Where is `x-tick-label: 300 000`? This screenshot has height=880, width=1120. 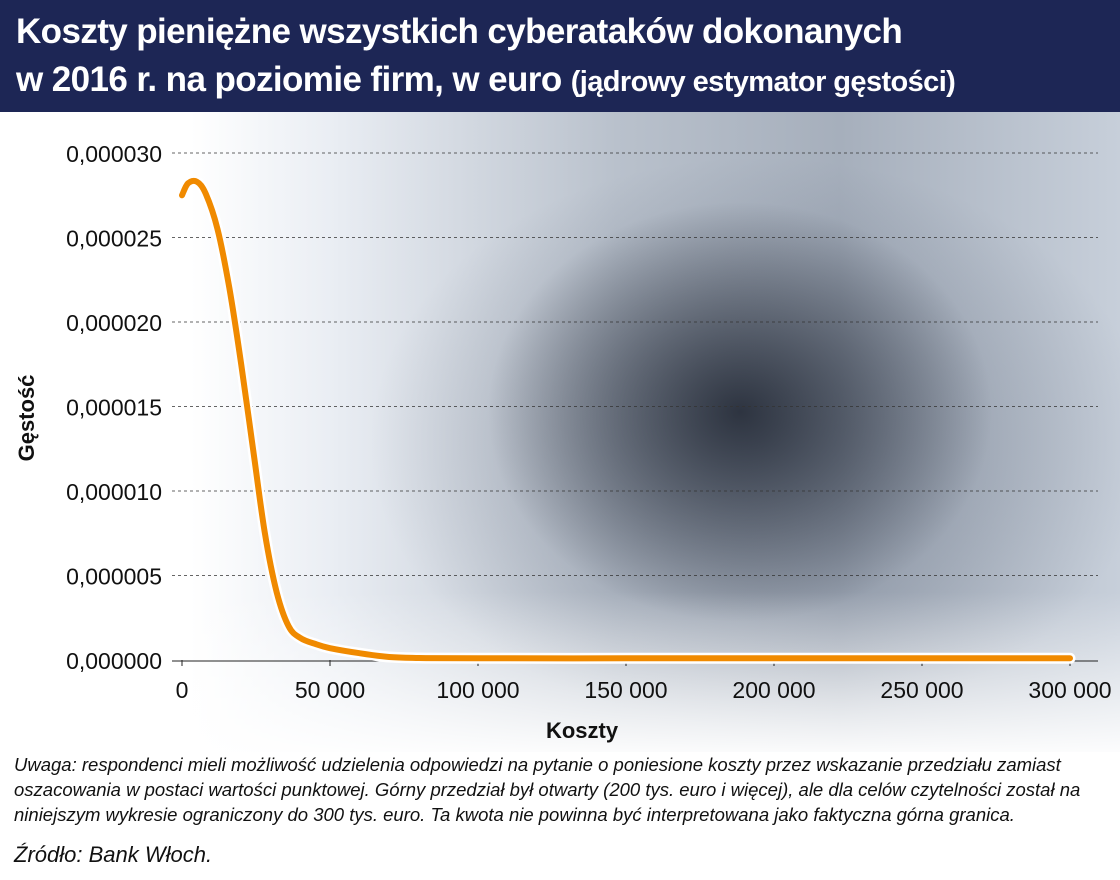 x-tick-label: 300 000 is located at coordinates (1069, 690).